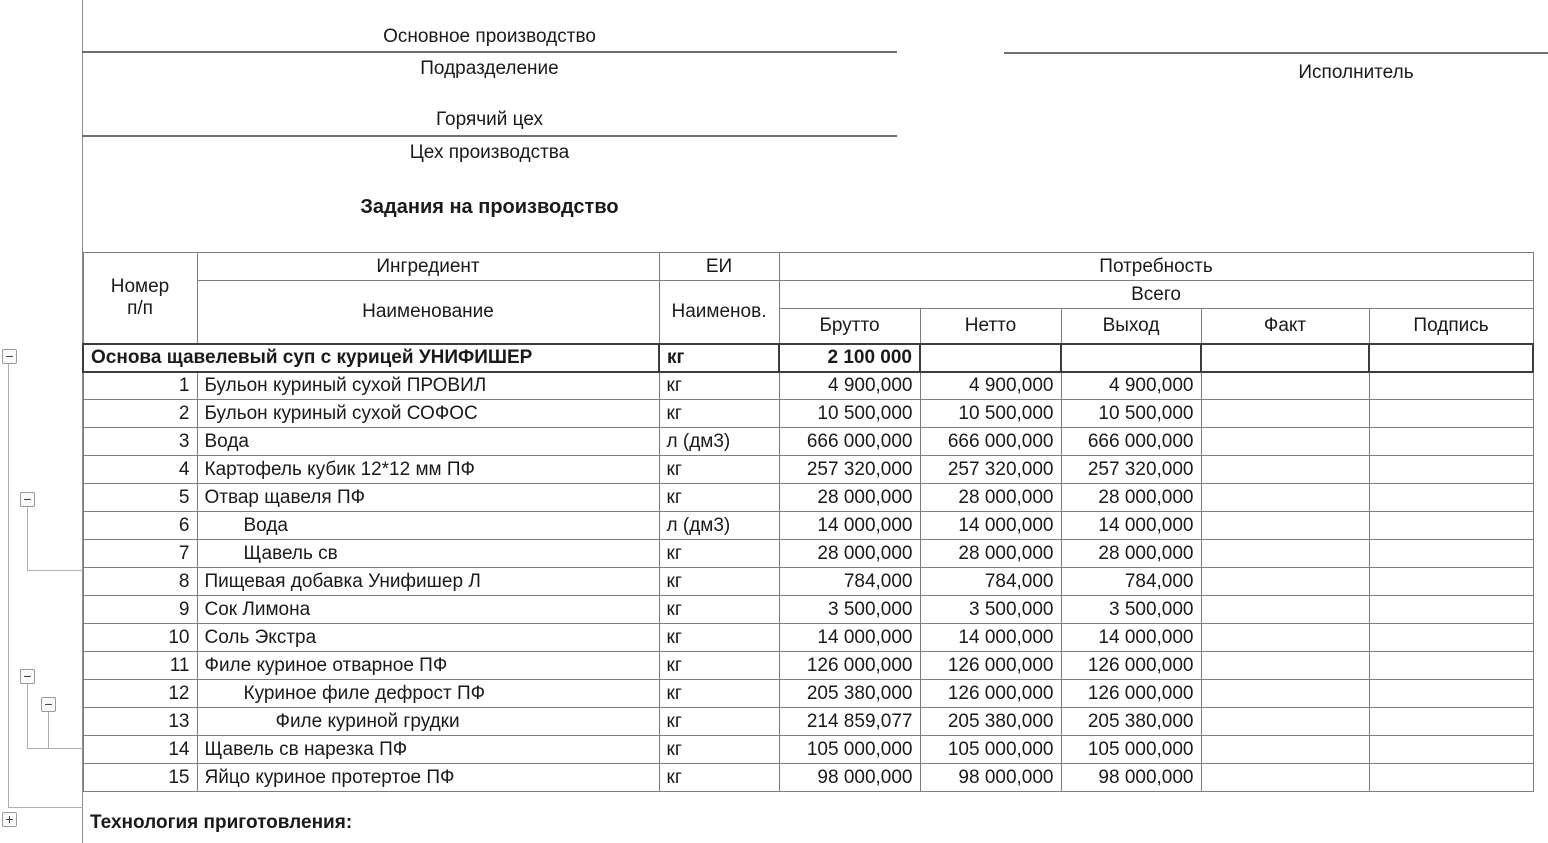 This screenshot has height=843, width=1548. Describe the element at coordinates (1131, 609) in the screenshot. I see `output-cell: 3 500,000` at that location.